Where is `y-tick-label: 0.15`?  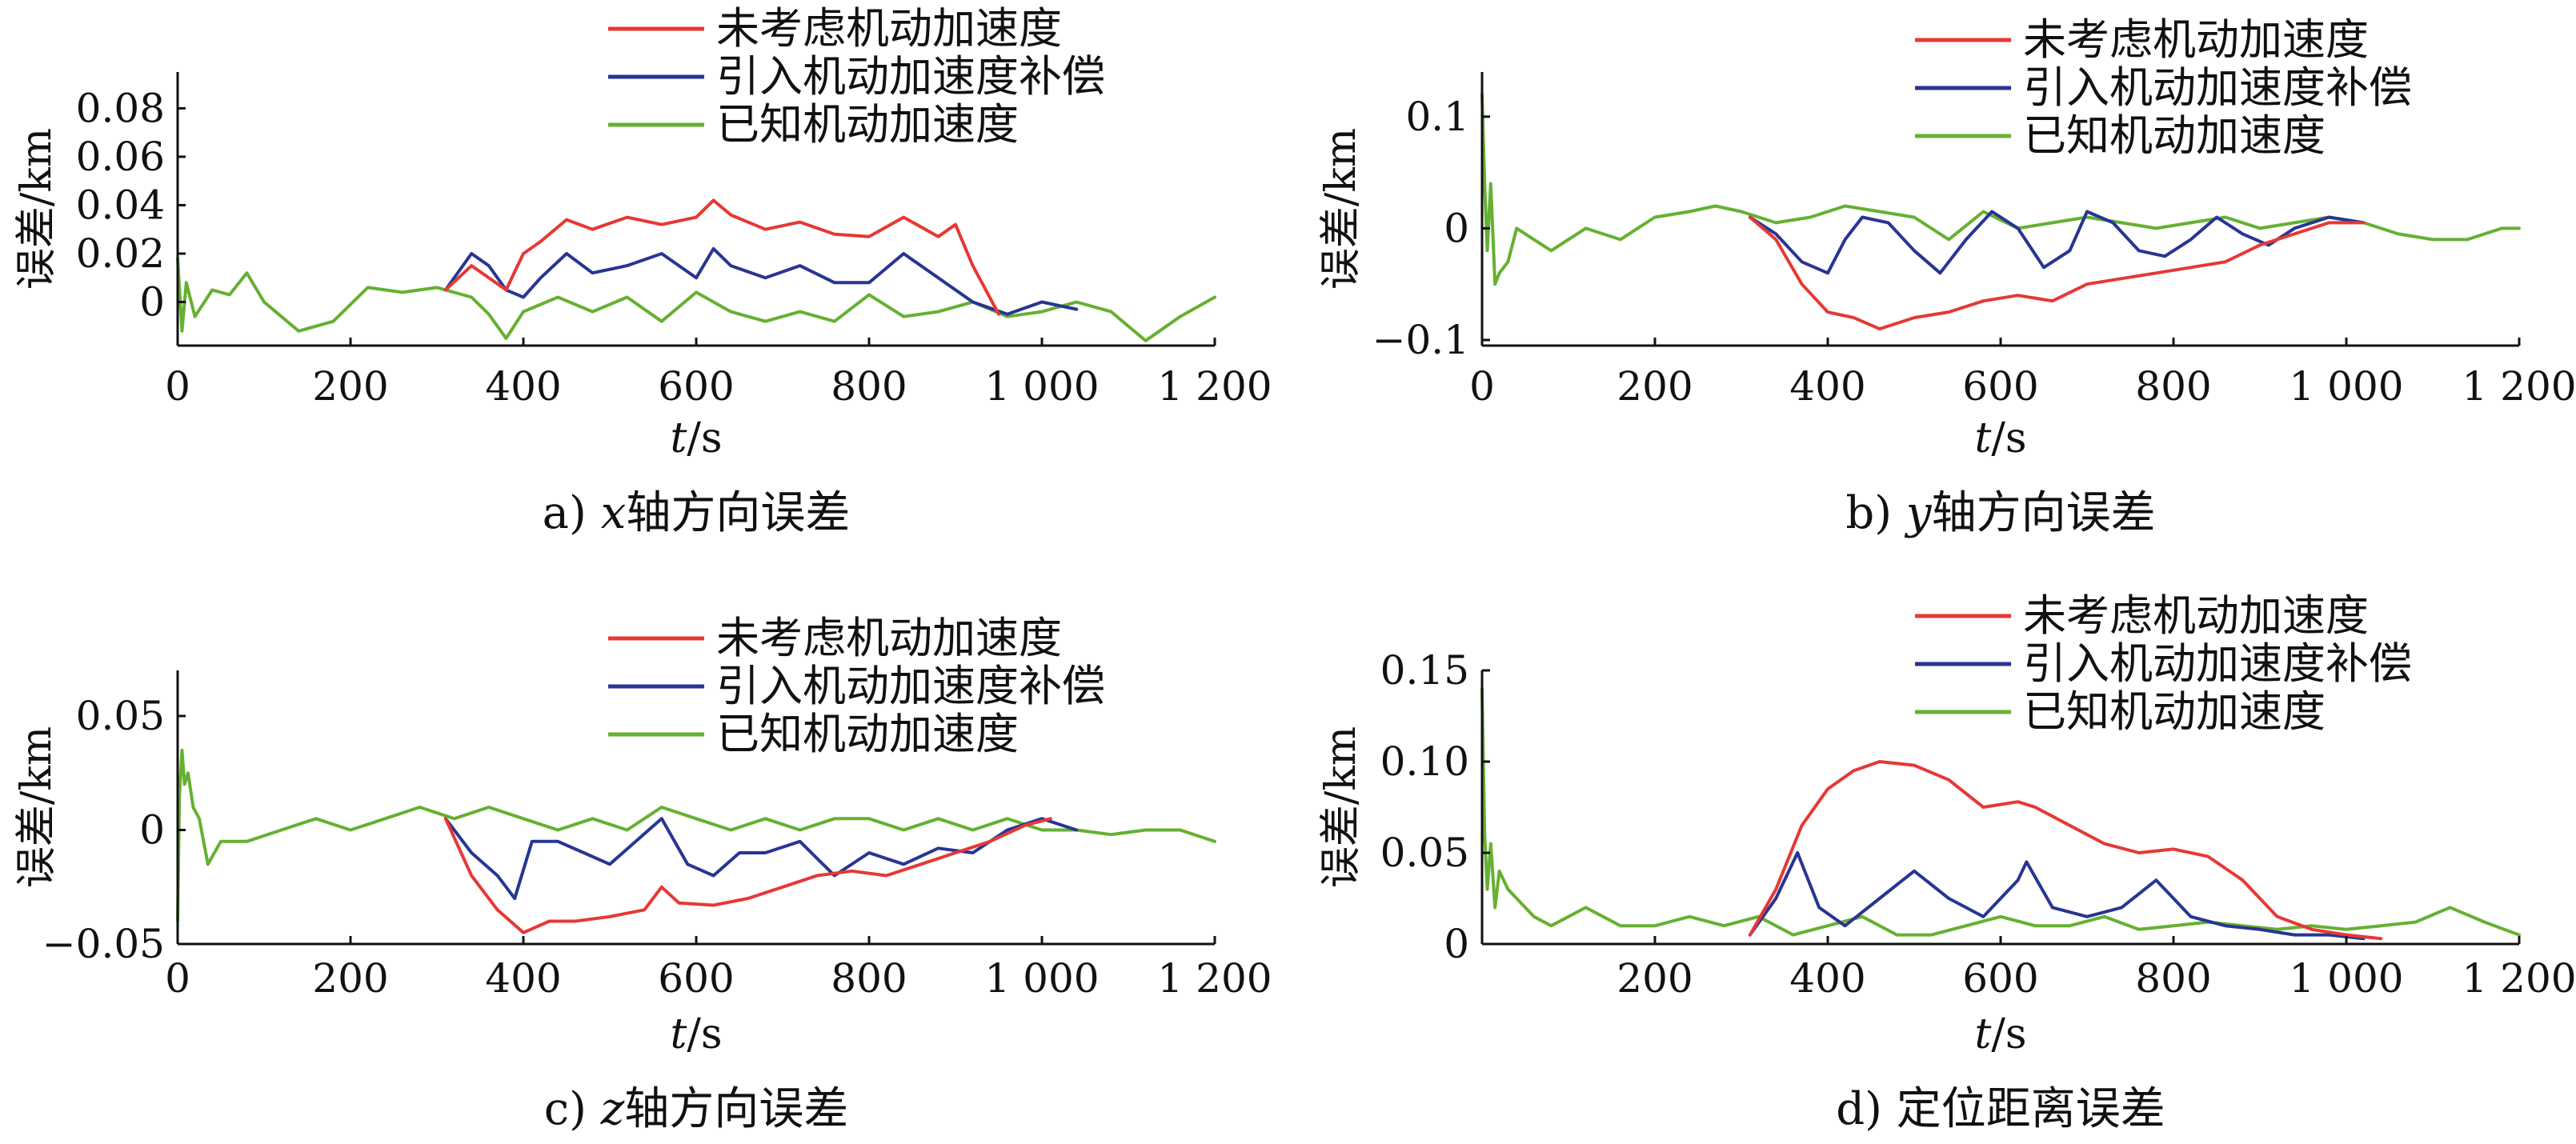 y-tick-label: 0.15 is located at coordinates (1424, 670).